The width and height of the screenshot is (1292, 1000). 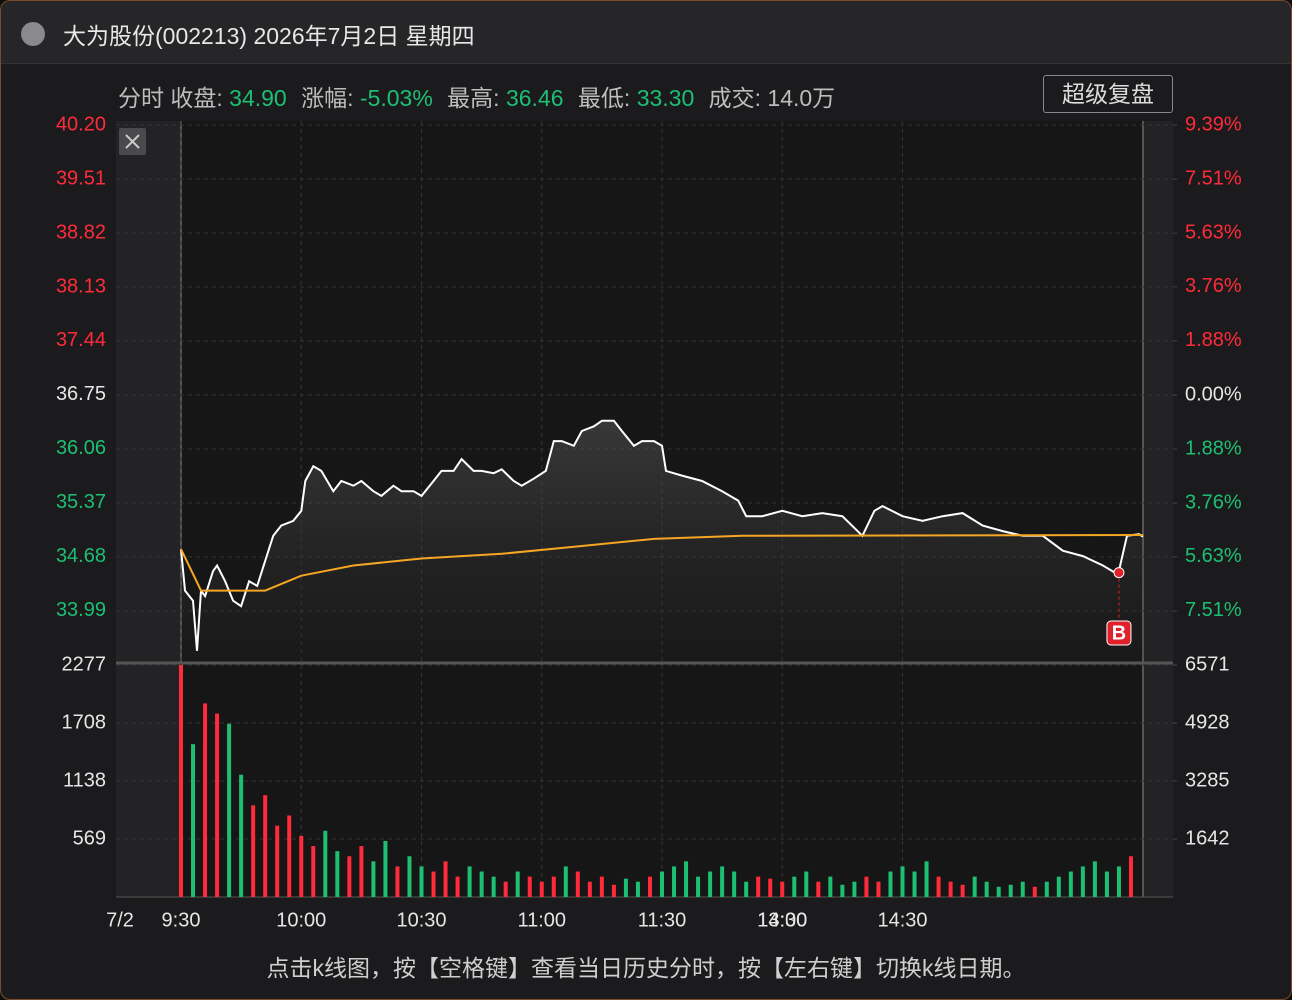 What do you see at coordinates (81, 556) in the screenshot?
I see `y-tick-label: 34.68` at bounding box center [81, 556].